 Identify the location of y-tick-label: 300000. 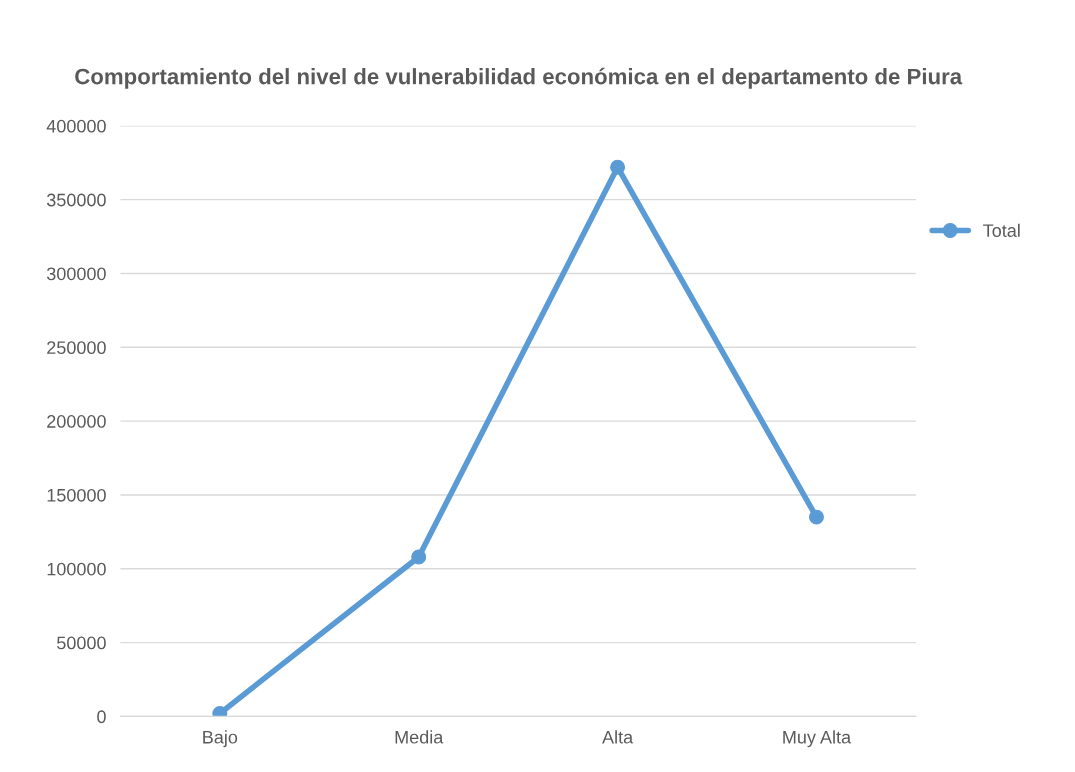
(76, 274).